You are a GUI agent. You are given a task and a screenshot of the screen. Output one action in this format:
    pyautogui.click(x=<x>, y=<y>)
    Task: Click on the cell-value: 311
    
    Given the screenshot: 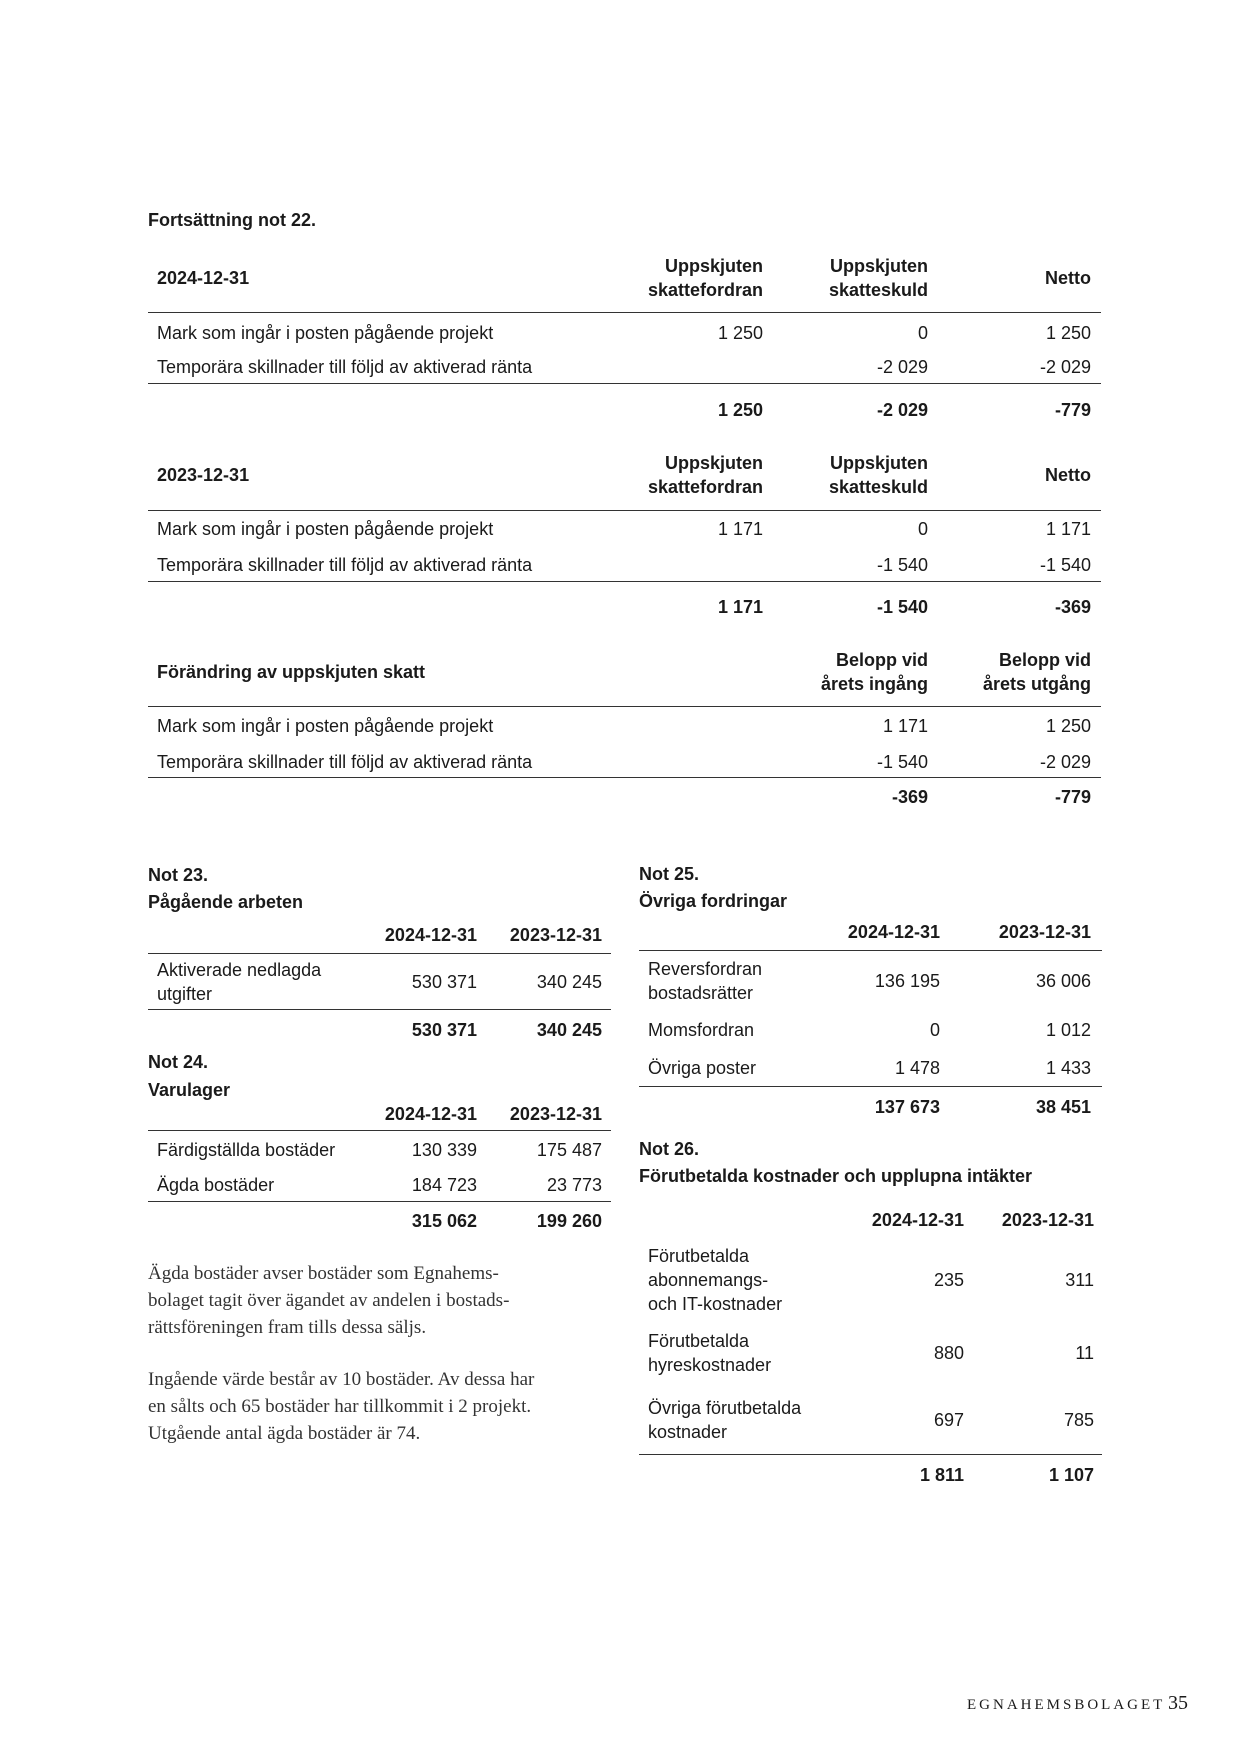 What is the action you would take?
    pyautogui.click(x=1079, y=1280)
    